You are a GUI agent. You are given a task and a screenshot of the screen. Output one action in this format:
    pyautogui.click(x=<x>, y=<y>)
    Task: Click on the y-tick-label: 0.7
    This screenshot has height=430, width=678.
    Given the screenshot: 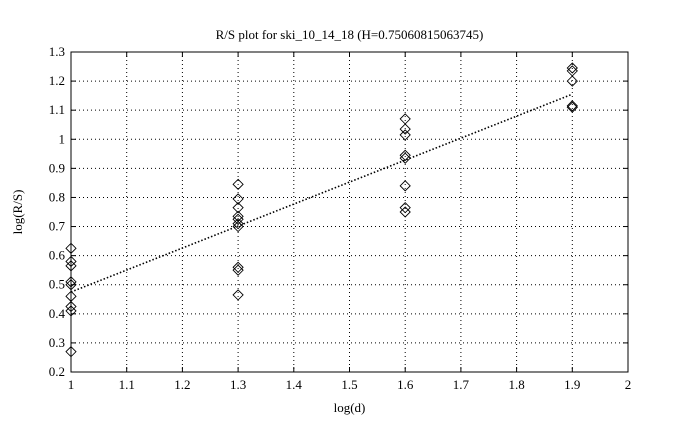 What is the action you would take?
    pyautogui.click(x=57, y=226)
    